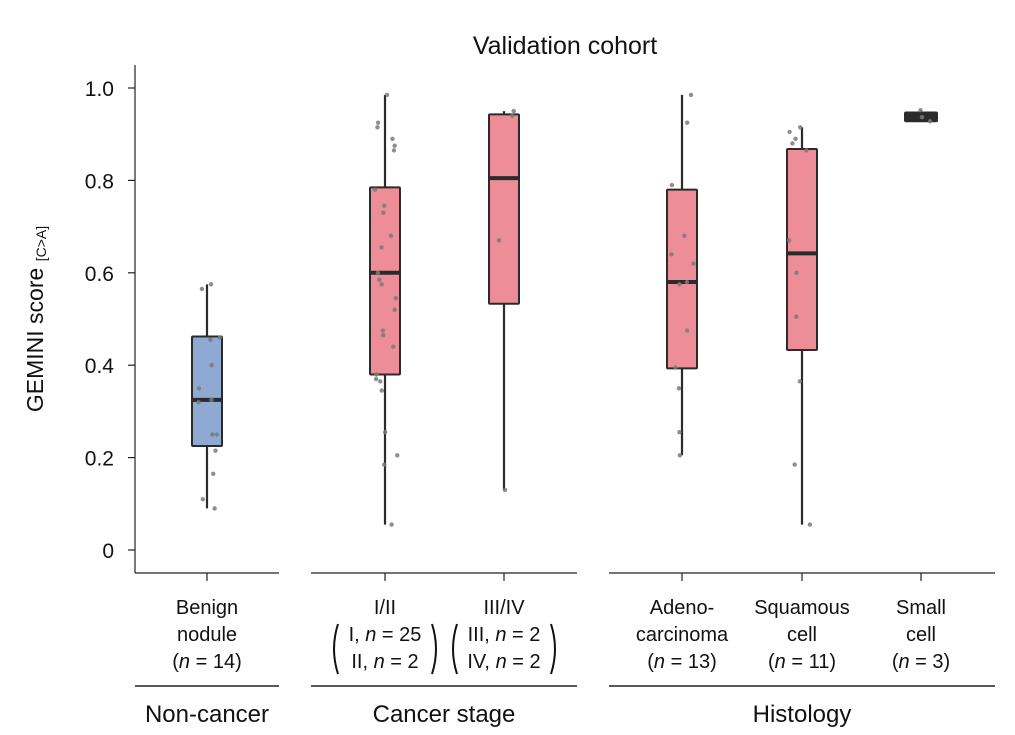  I want to click on category-label-part: = 11), so click(811, 662).